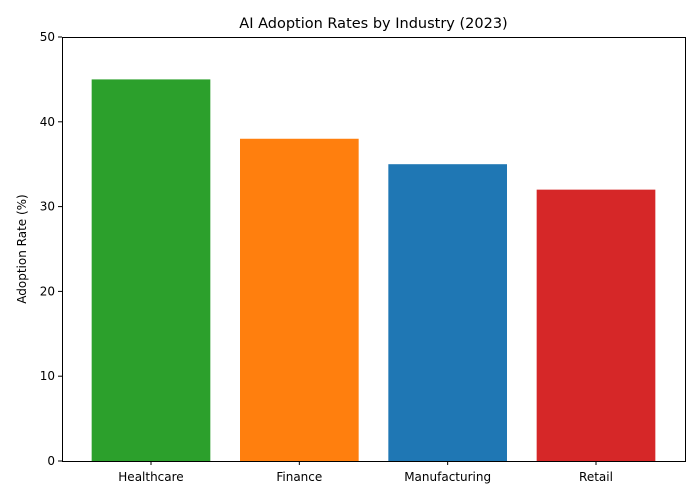 The width and height of the screenshot is (700, 500). Describe the element at coordinates (22, 248) in the screenshot. I see `y-axis-label: Adoption Rate (%)` at that location.